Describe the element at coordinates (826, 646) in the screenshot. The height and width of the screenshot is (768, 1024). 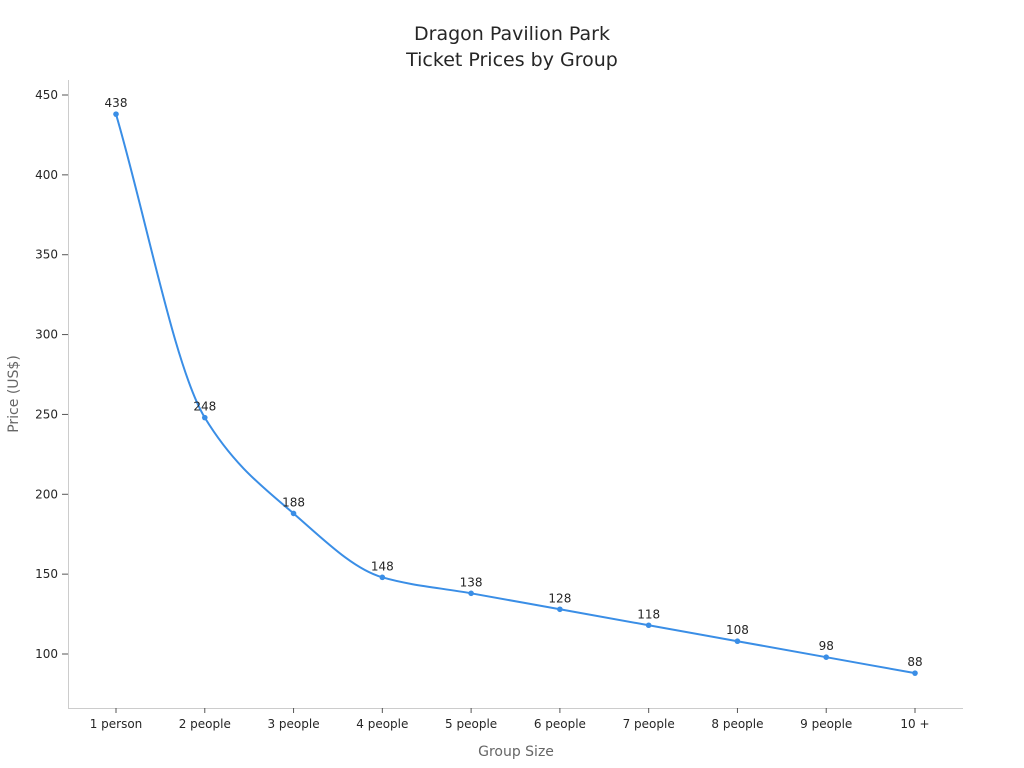
I see `data-label: 98` at that location.